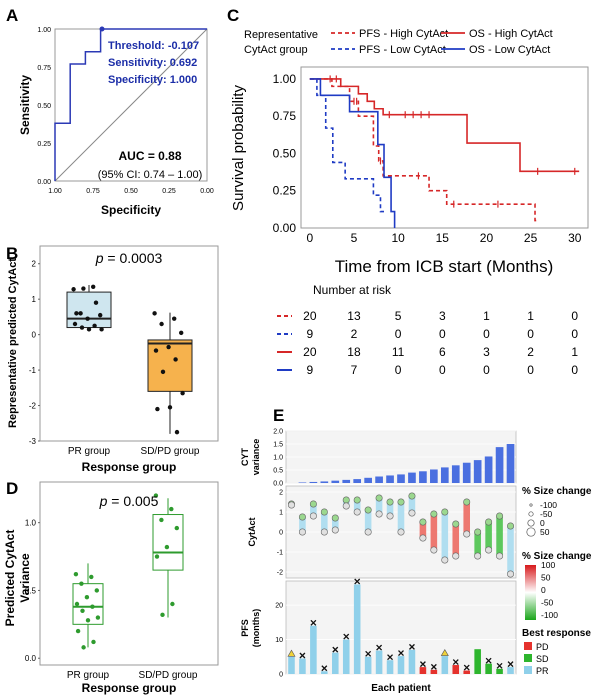 The height and width of the screenshot is (699, 601). I want to click on risk-cell: 7, so click(354, 370).